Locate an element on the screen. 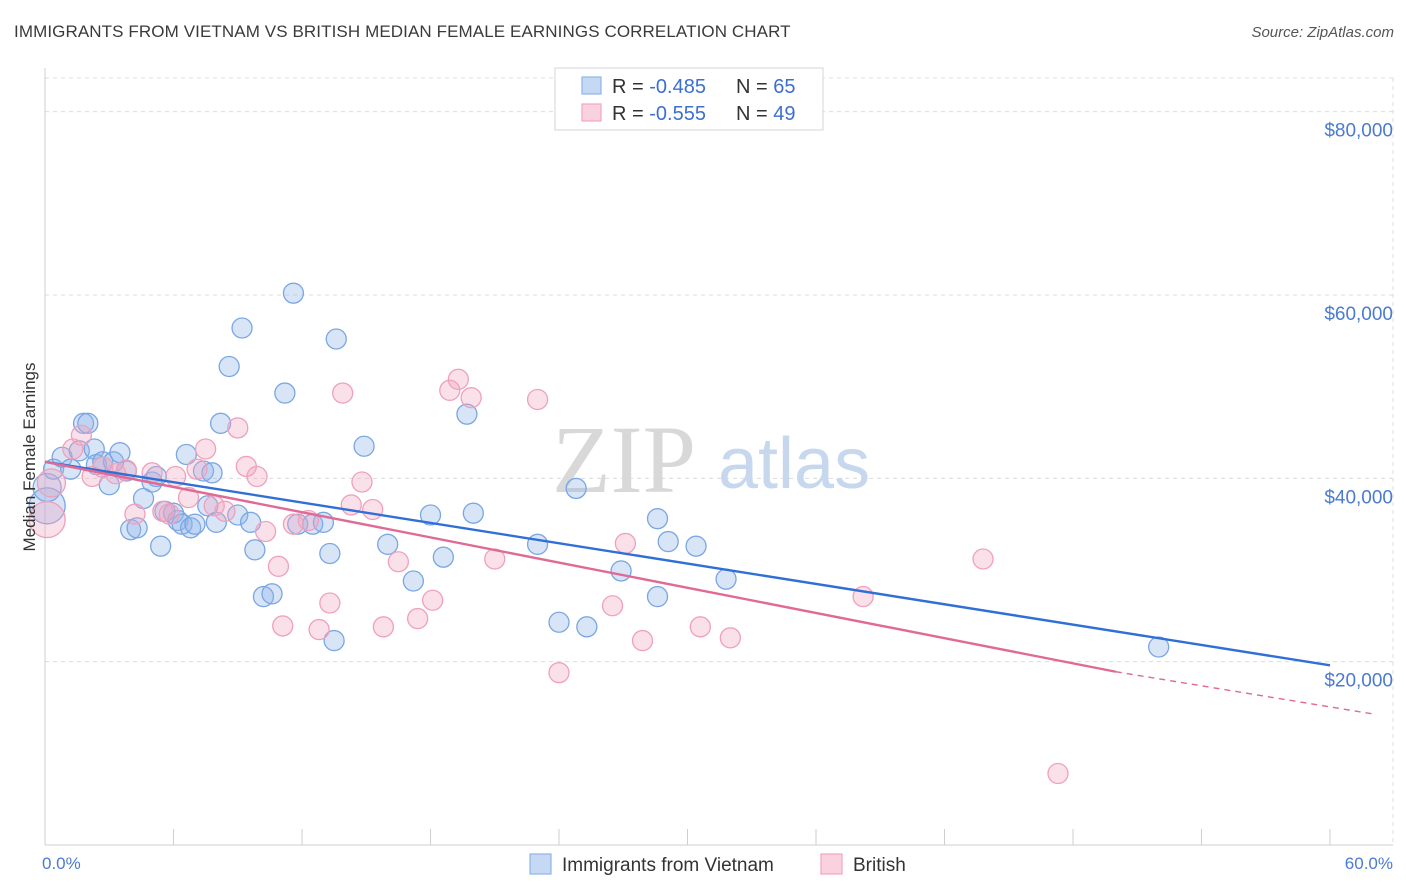 The image size is (1406, 892). x-tick-labels: 0.0% 60.0% is located at coordinates (717, 863).